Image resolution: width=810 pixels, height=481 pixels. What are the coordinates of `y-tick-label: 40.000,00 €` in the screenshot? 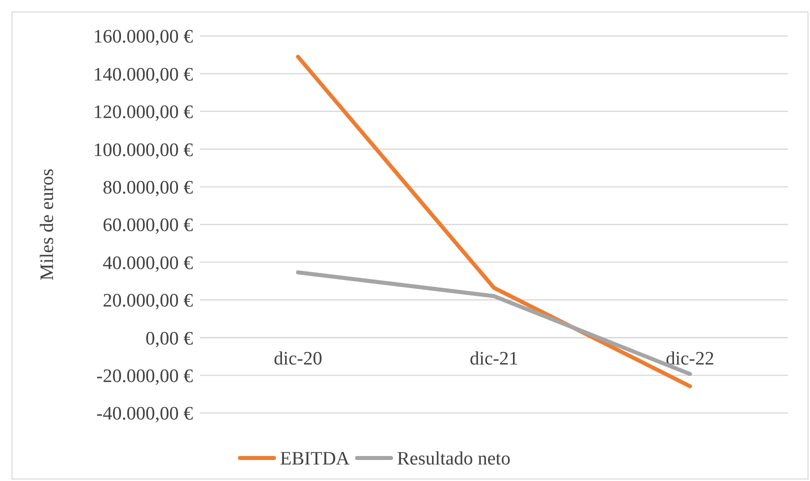 It's located at (148, 263).